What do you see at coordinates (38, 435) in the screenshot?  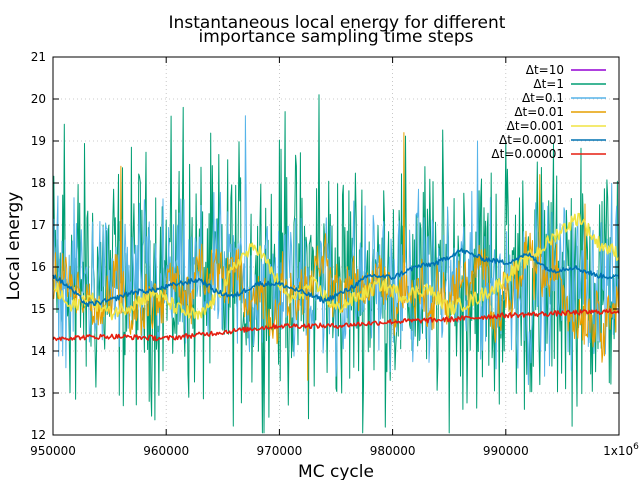 I see `y-tick-label: 12` at bounding box center [38, 435].